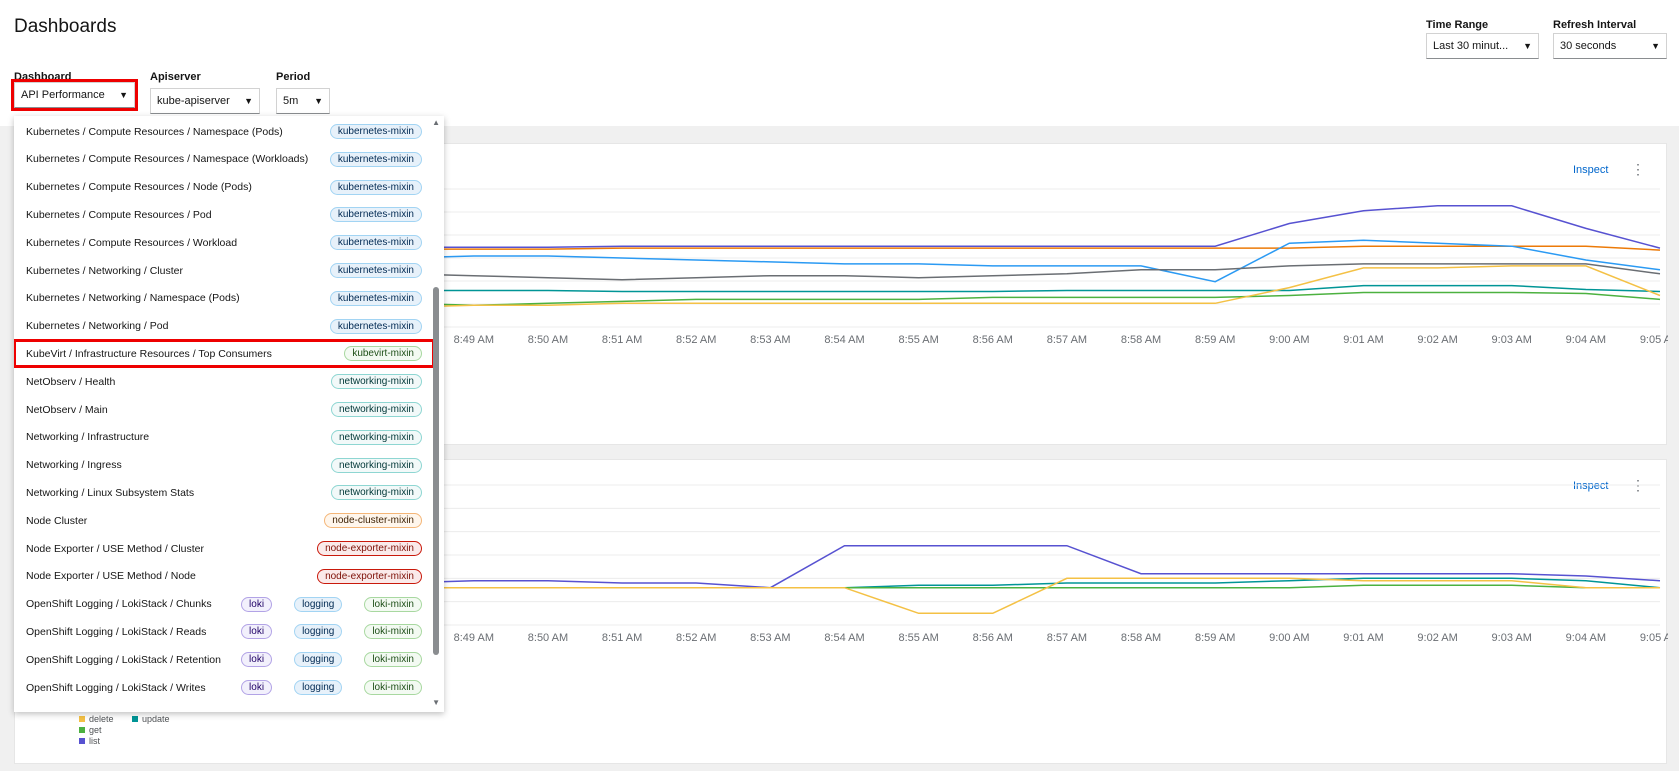 The width and height of the screenshot is (1679, 771). What do you see at coordinates (224, 465) in the screenshot?
I see `dropdown-item: Networking / Ingress networking-mixin` at bounding box center [224, 465].